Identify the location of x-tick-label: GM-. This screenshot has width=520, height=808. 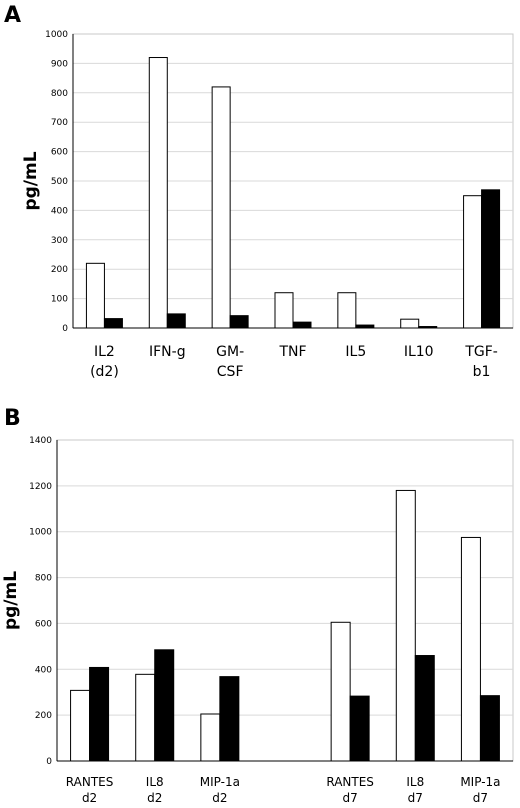
(230, 352).